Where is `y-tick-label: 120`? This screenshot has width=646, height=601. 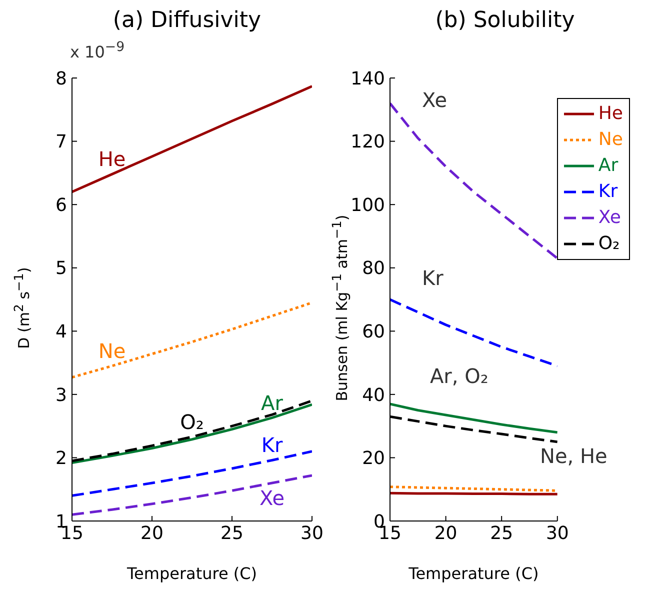 y-tick-label: 120 is located at coordinates (367, 142).